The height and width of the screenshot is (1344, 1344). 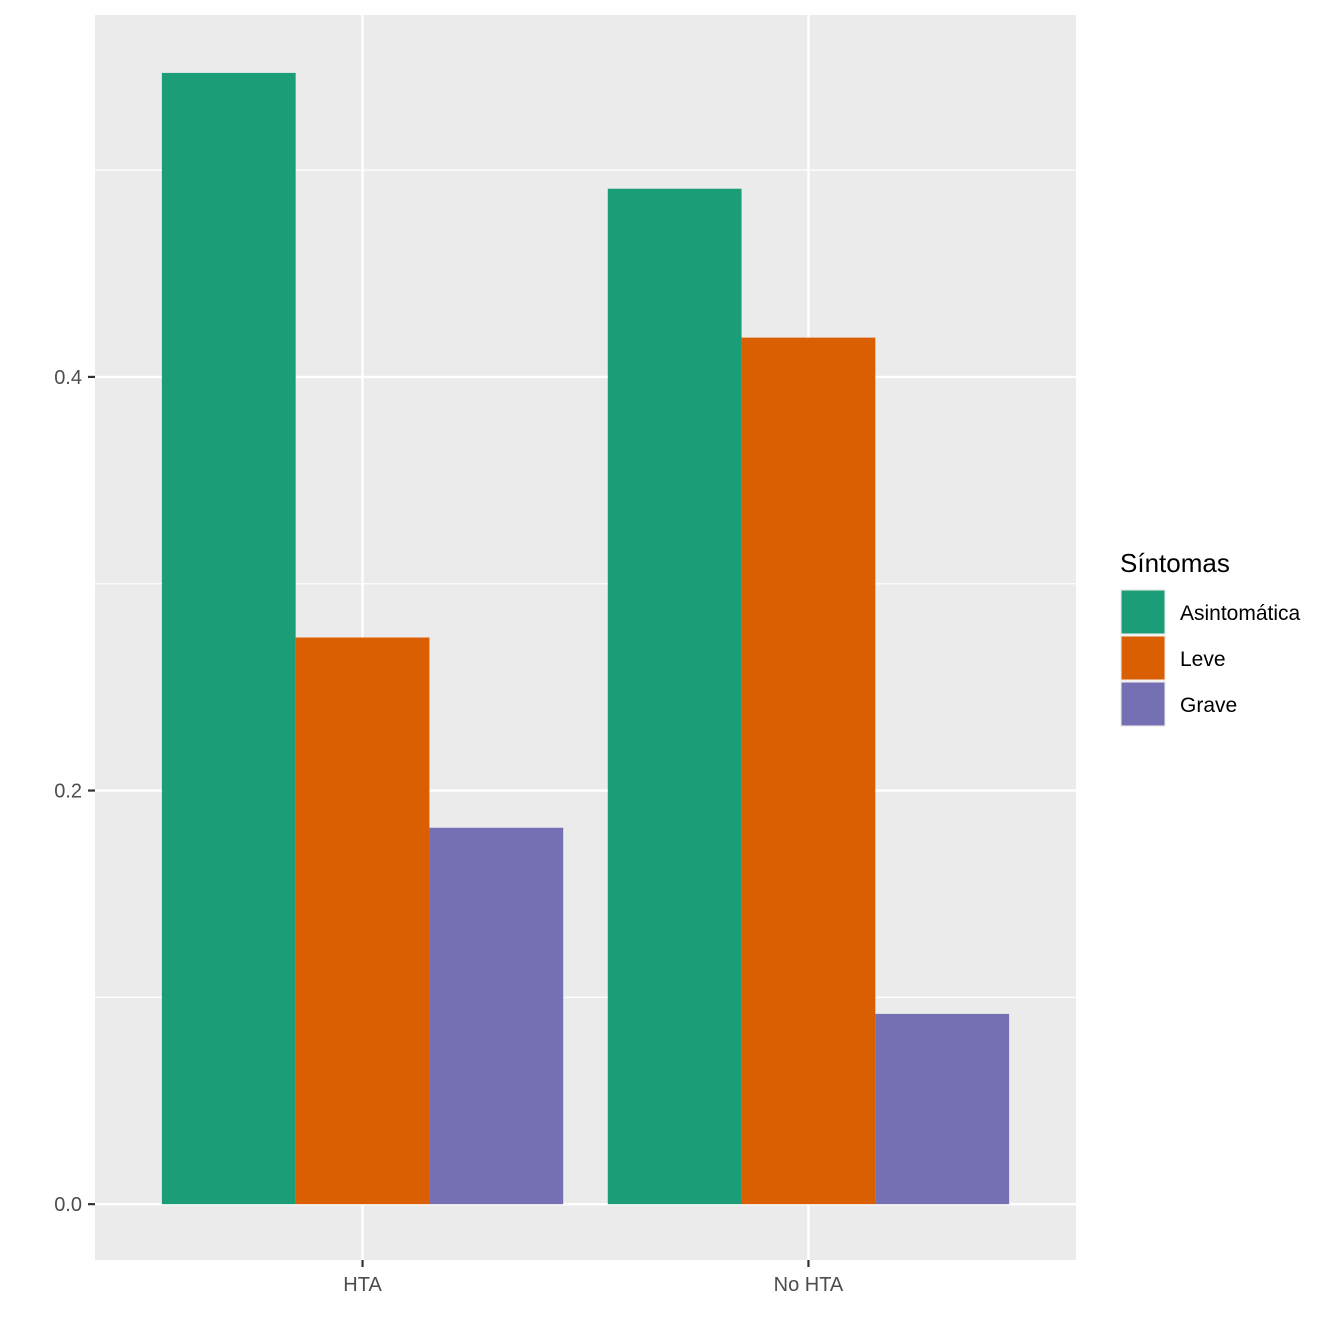 What do you see at coordinates (68, 378) in the screenshot?
I see `y-tick-label: 0.4` at bounding box center [68, 378].